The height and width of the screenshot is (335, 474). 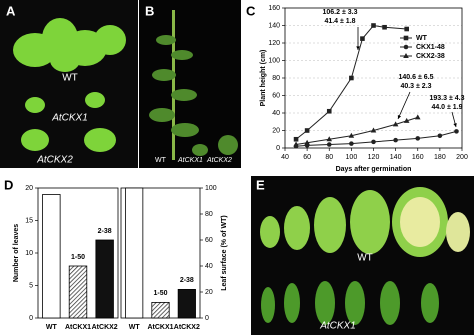 I want to click on annotation: 106.2 ± 3.3, so click(x=340, y=12).